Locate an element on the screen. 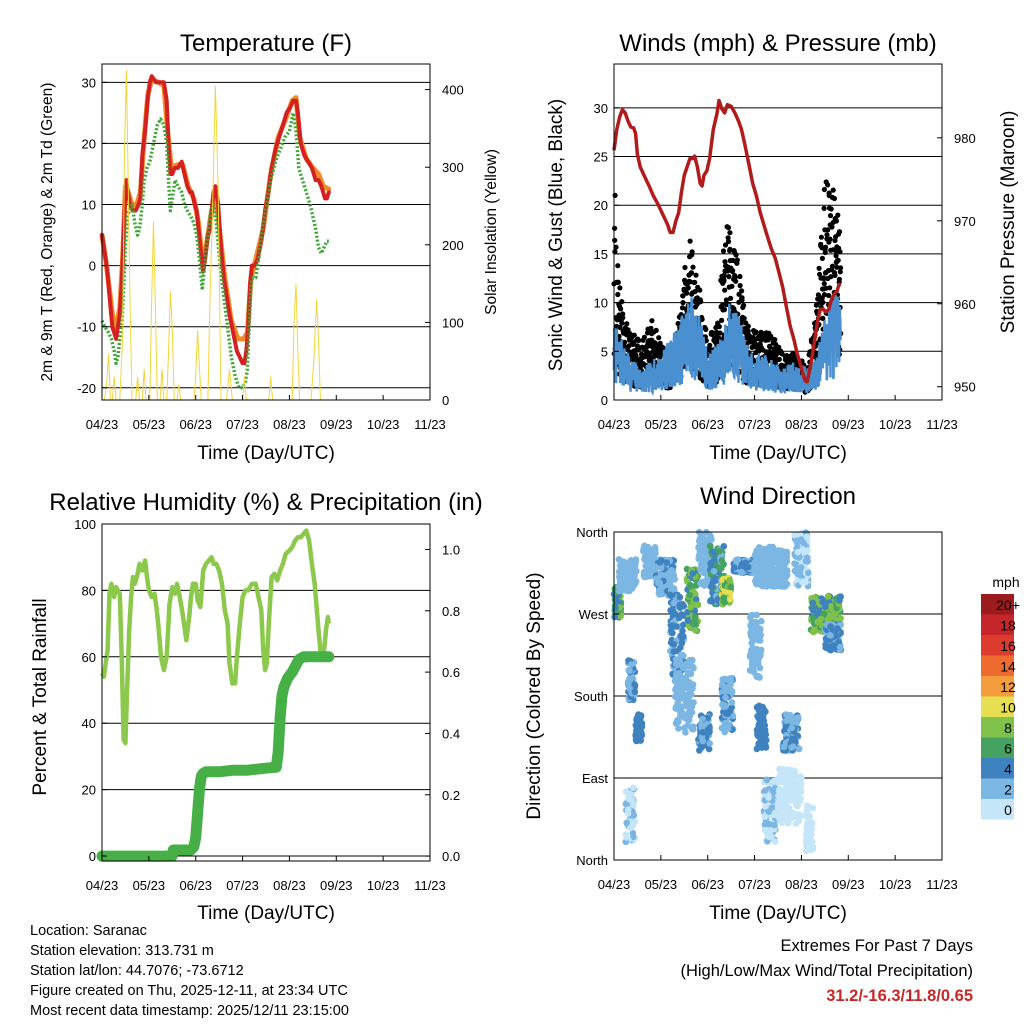 The image size is (1024, 1024). info-elevation: Station elevation: 313.731 m is located at coordinates (122, 951).